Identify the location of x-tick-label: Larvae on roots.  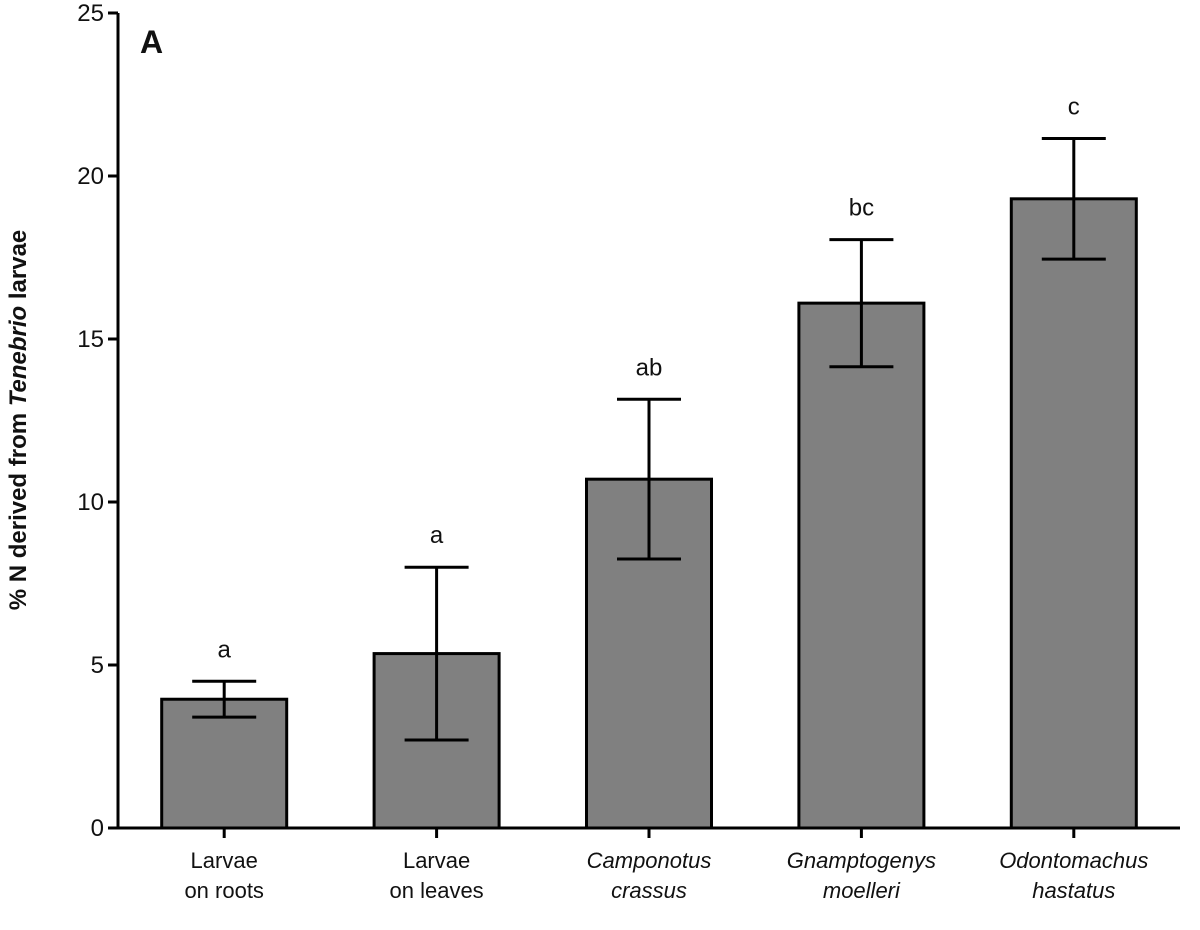
(224, 875).